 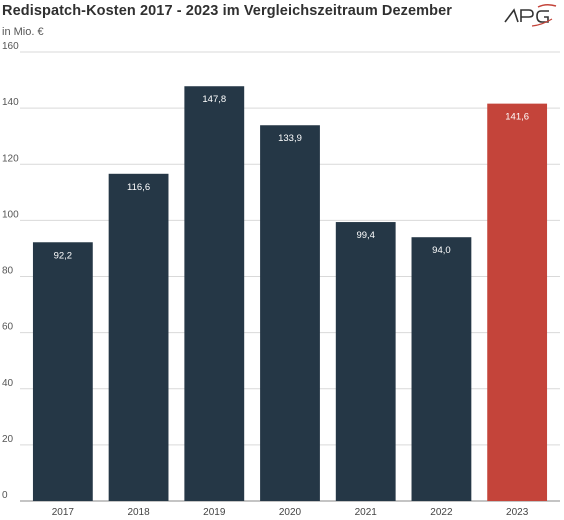 I want to click on y-tick-label: 20, so click(x=8, y=439).